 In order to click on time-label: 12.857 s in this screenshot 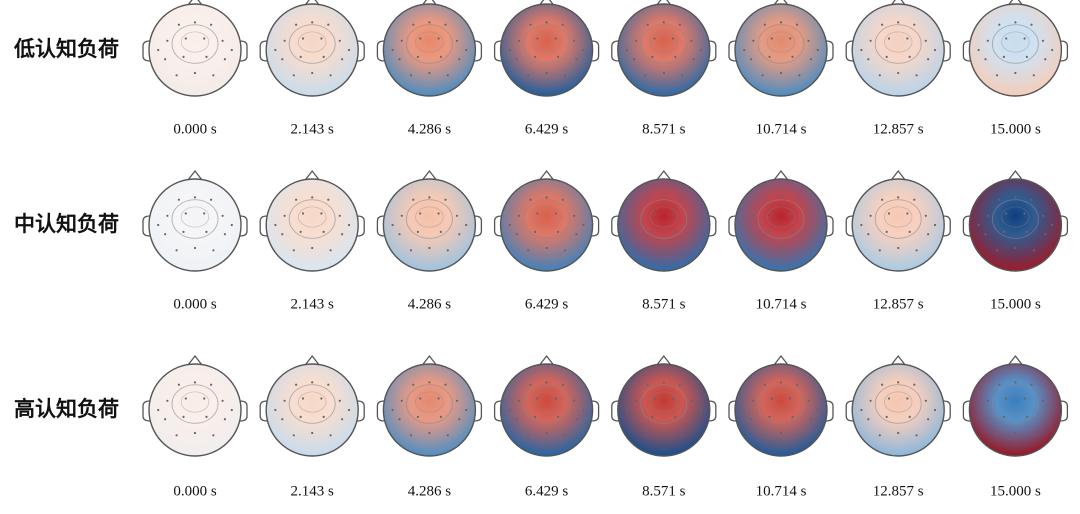, I will do `click(898, 304)`.